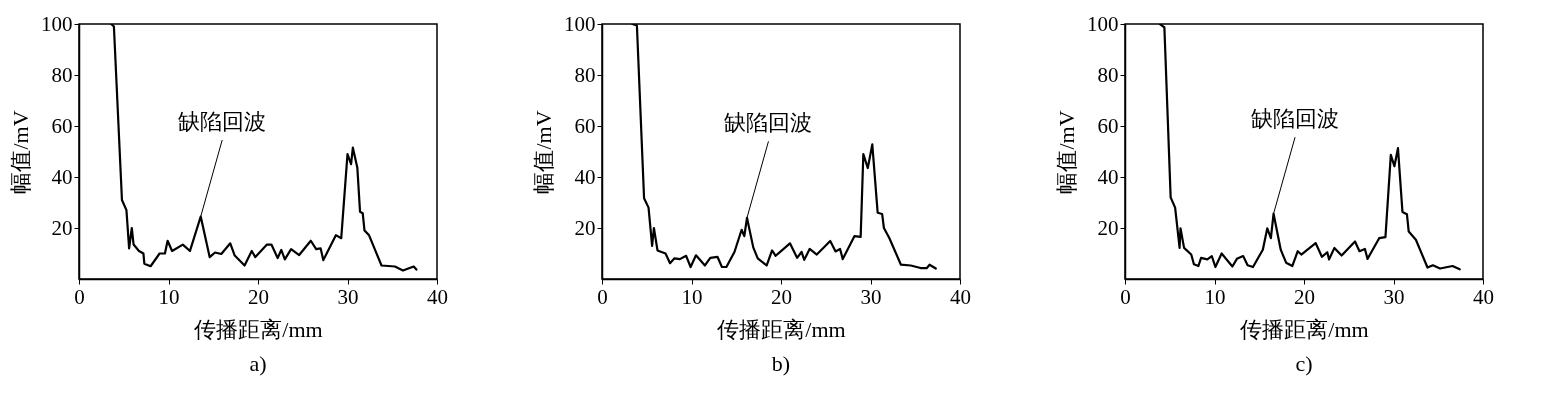 Image resolution: width=1558 pixels, height=397 pixels. Describe the element at coordinates (258, 363) in the screenshot. I see `text: a)` at that location.